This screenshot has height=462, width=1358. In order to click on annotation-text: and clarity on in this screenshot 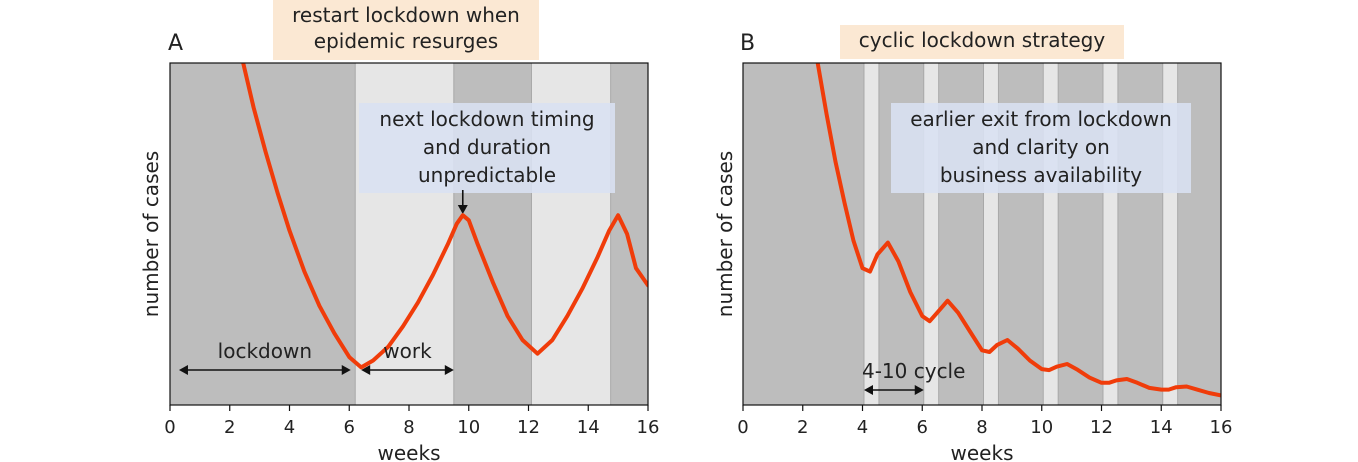, I will do `click(1041, 147)`.